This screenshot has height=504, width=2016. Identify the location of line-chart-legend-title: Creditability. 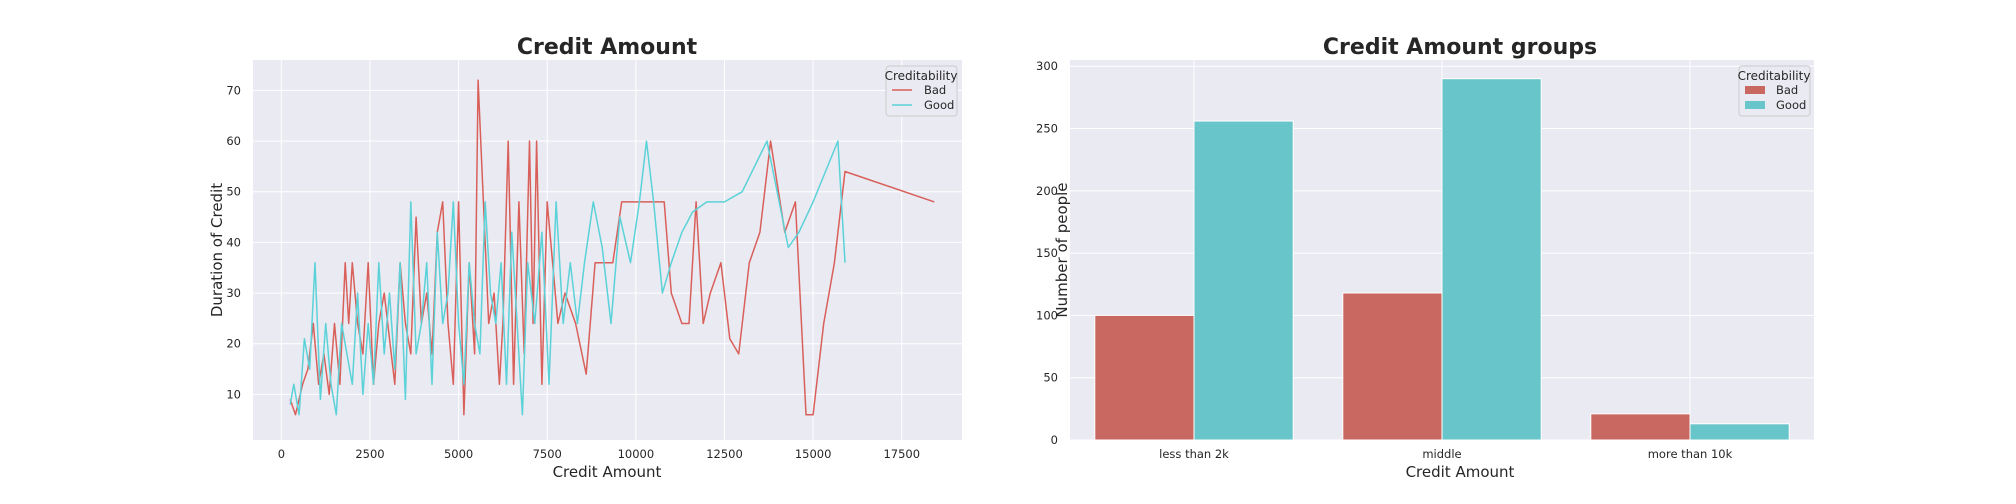
(921, 76).